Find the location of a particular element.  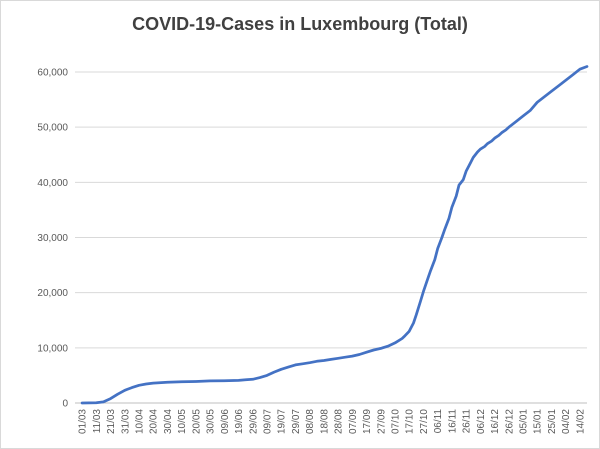

x-tick-label: 04/02 is located at coordinates (566, 421).